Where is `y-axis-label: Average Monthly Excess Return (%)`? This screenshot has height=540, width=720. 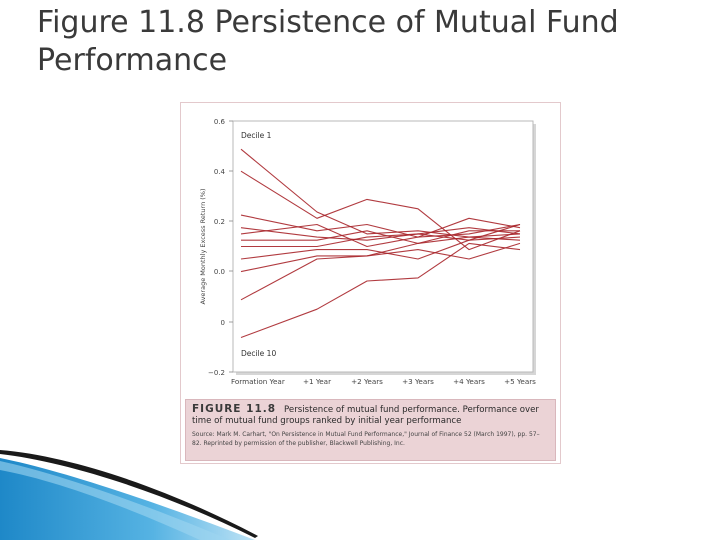 y-axis-label: Average Monthly Excess Return (%) is located at coordinates (203, 247).